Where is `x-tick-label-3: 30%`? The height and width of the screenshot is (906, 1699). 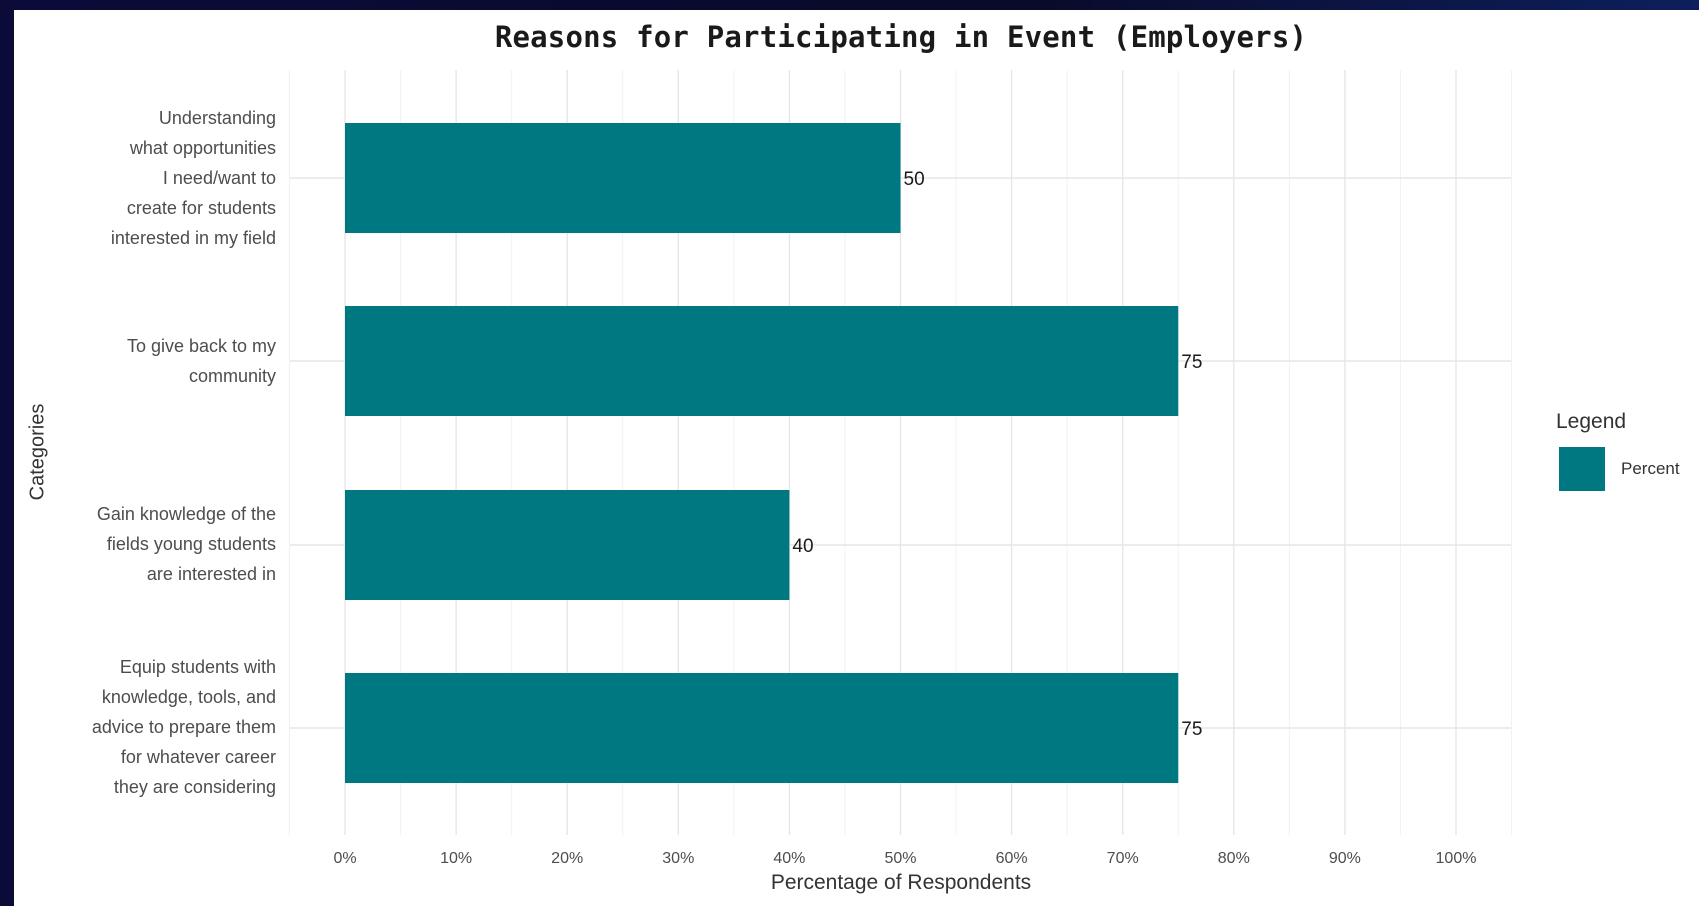 x-tick-label-3: 30% is located at coordinates (678, 858).